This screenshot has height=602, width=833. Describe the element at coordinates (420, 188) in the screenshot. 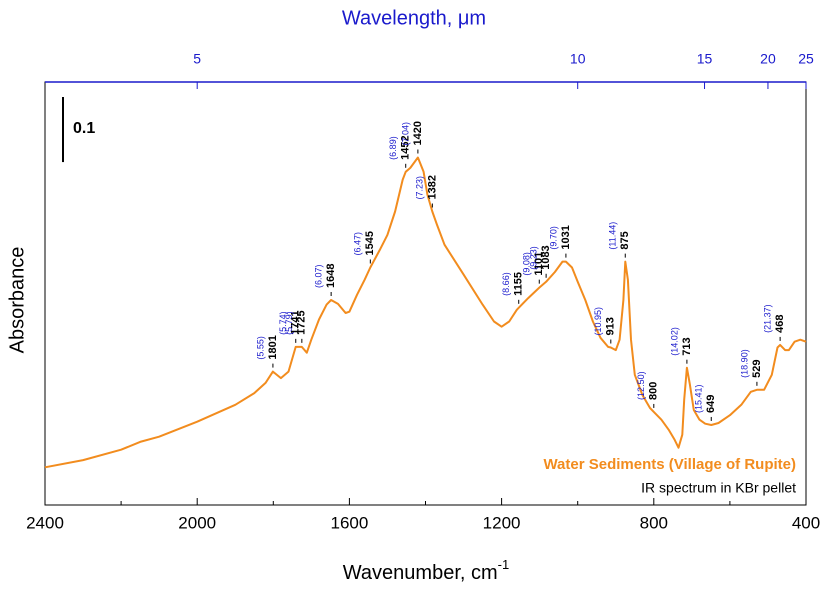

I see `peak-wavelength: (7.23)` at that location.